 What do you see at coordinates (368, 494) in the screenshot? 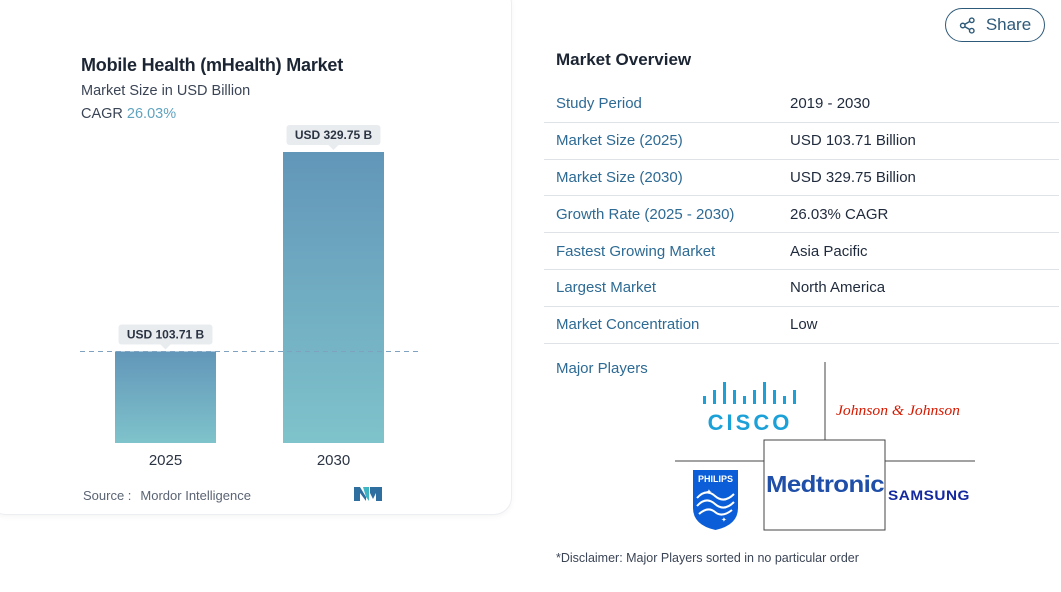
I see `mordor-intelligence-logo-icon` at bounding box center [368, 494].